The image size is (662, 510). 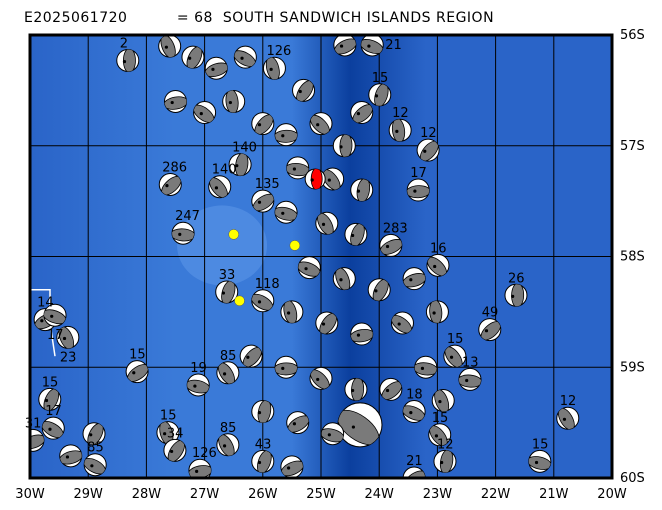 I want to click on event-depth-label: 49, so click(x=490, y=313).